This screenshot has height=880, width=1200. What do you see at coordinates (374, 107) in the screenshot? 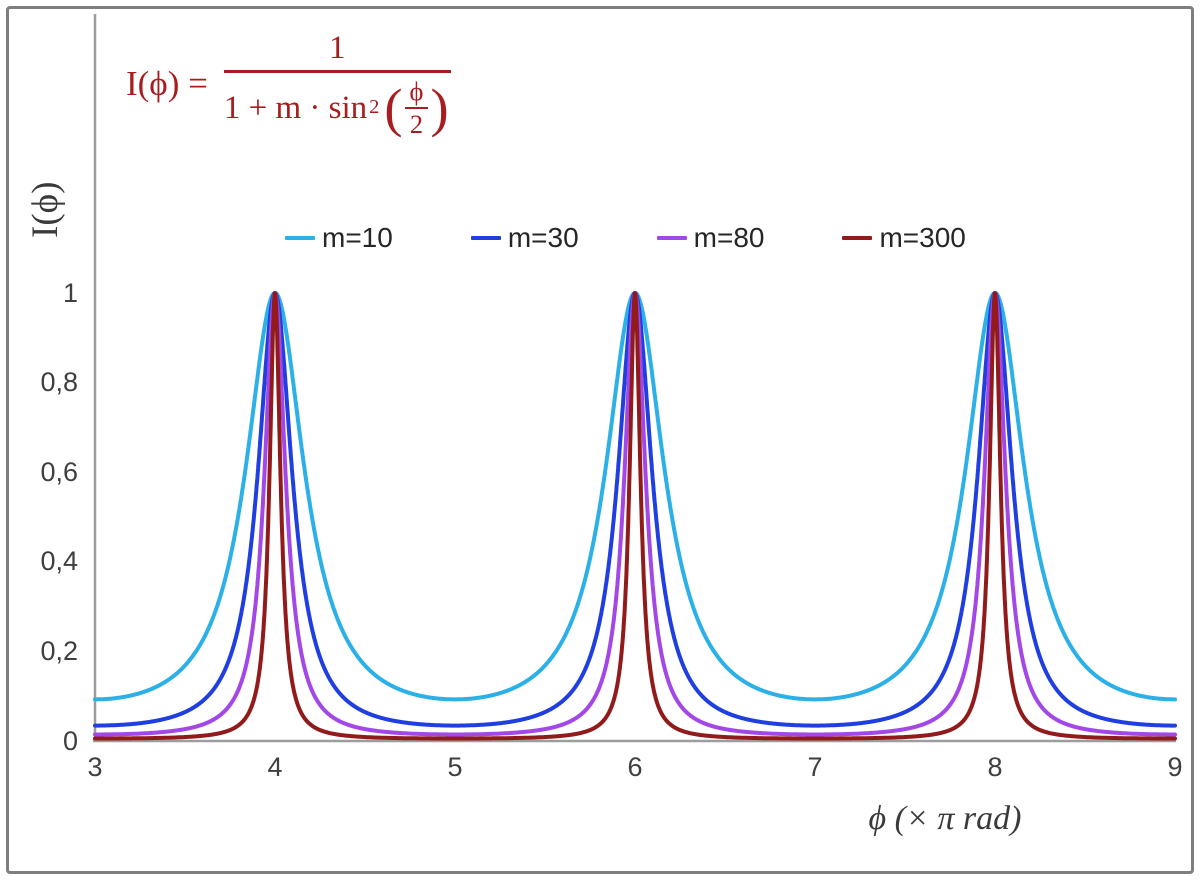
I see `formula-exponent: 2` at bounding box center [374, 107].